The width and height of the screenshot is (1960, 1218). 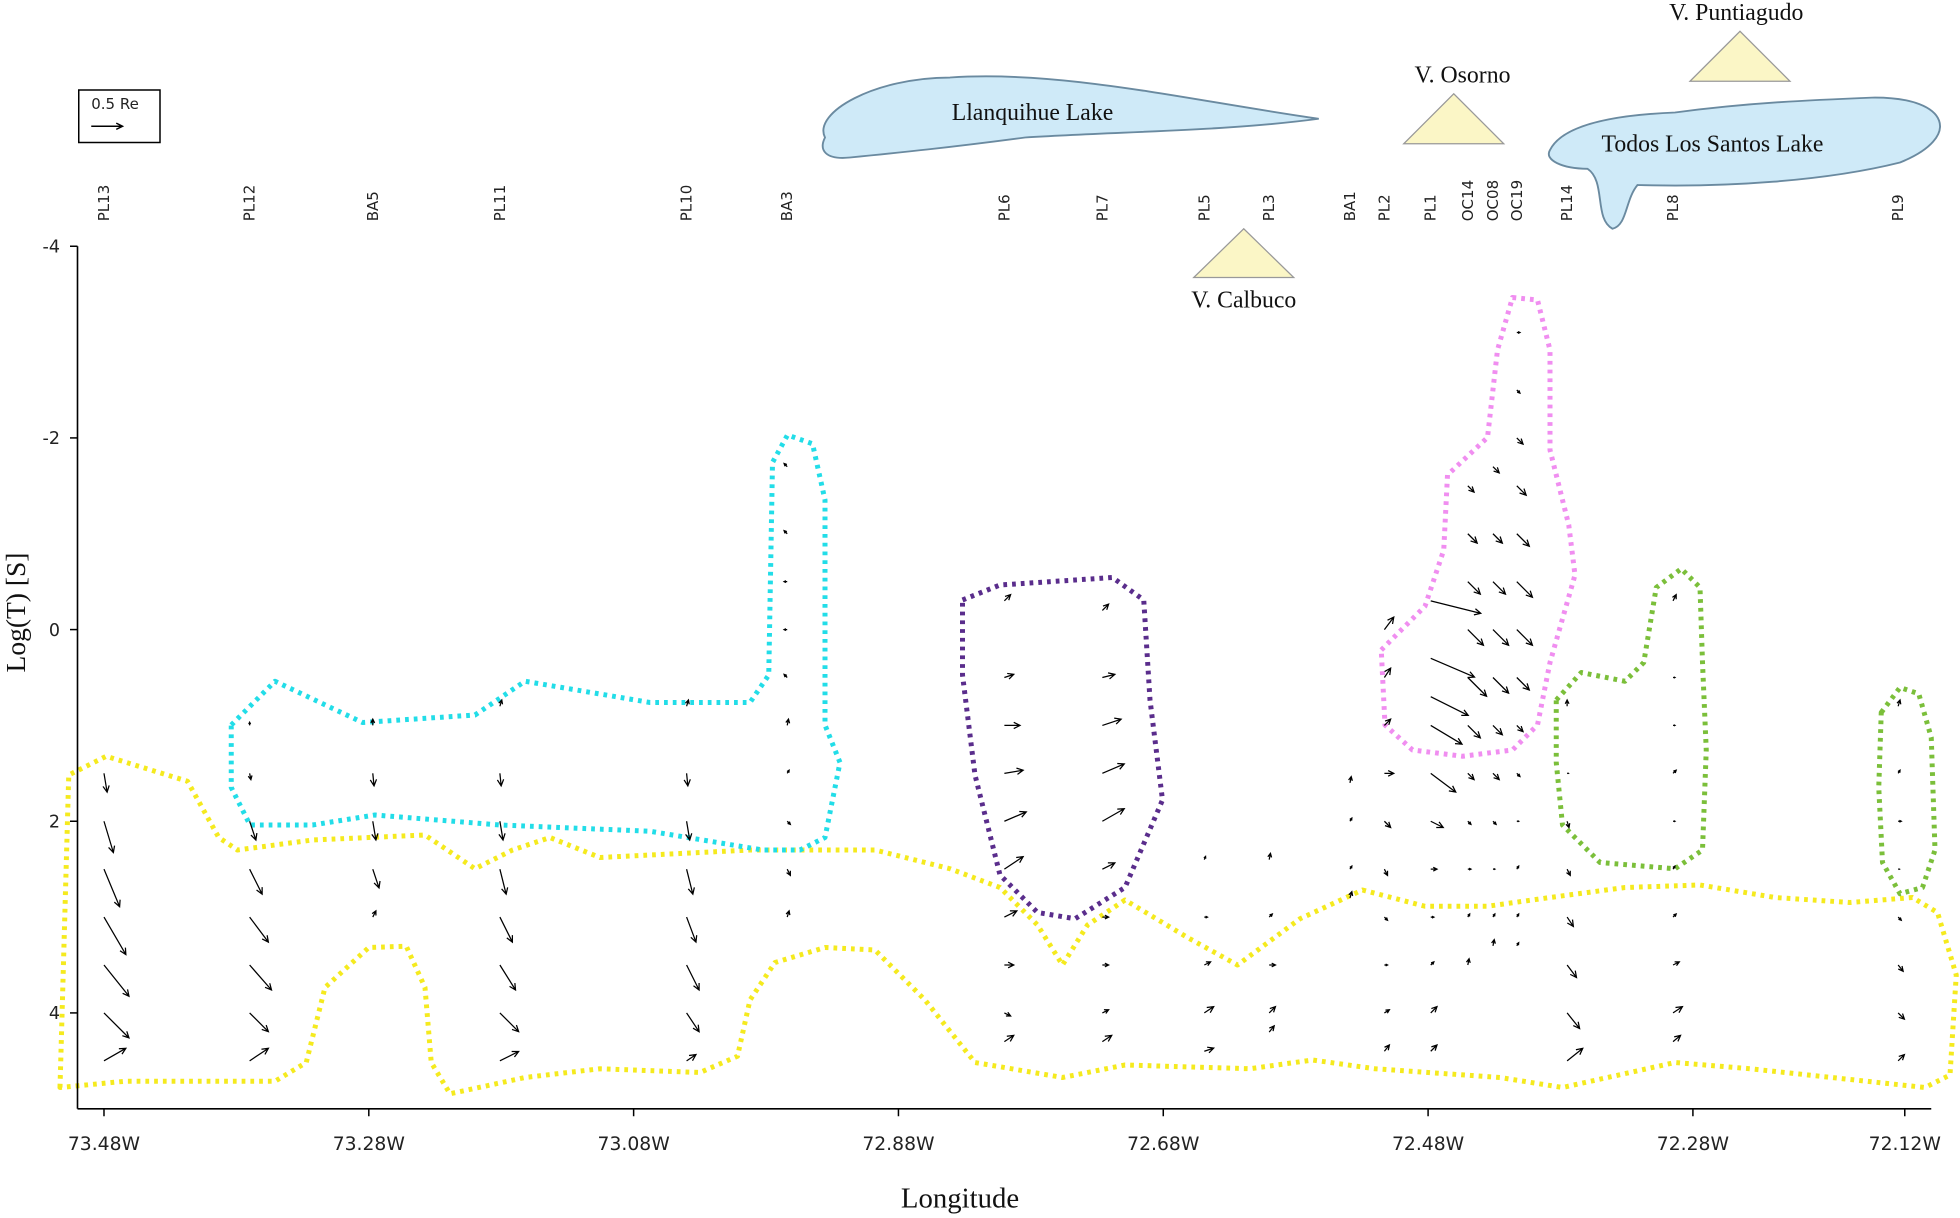 I want to click on station-label: BA3, so click(x=787, y=206).